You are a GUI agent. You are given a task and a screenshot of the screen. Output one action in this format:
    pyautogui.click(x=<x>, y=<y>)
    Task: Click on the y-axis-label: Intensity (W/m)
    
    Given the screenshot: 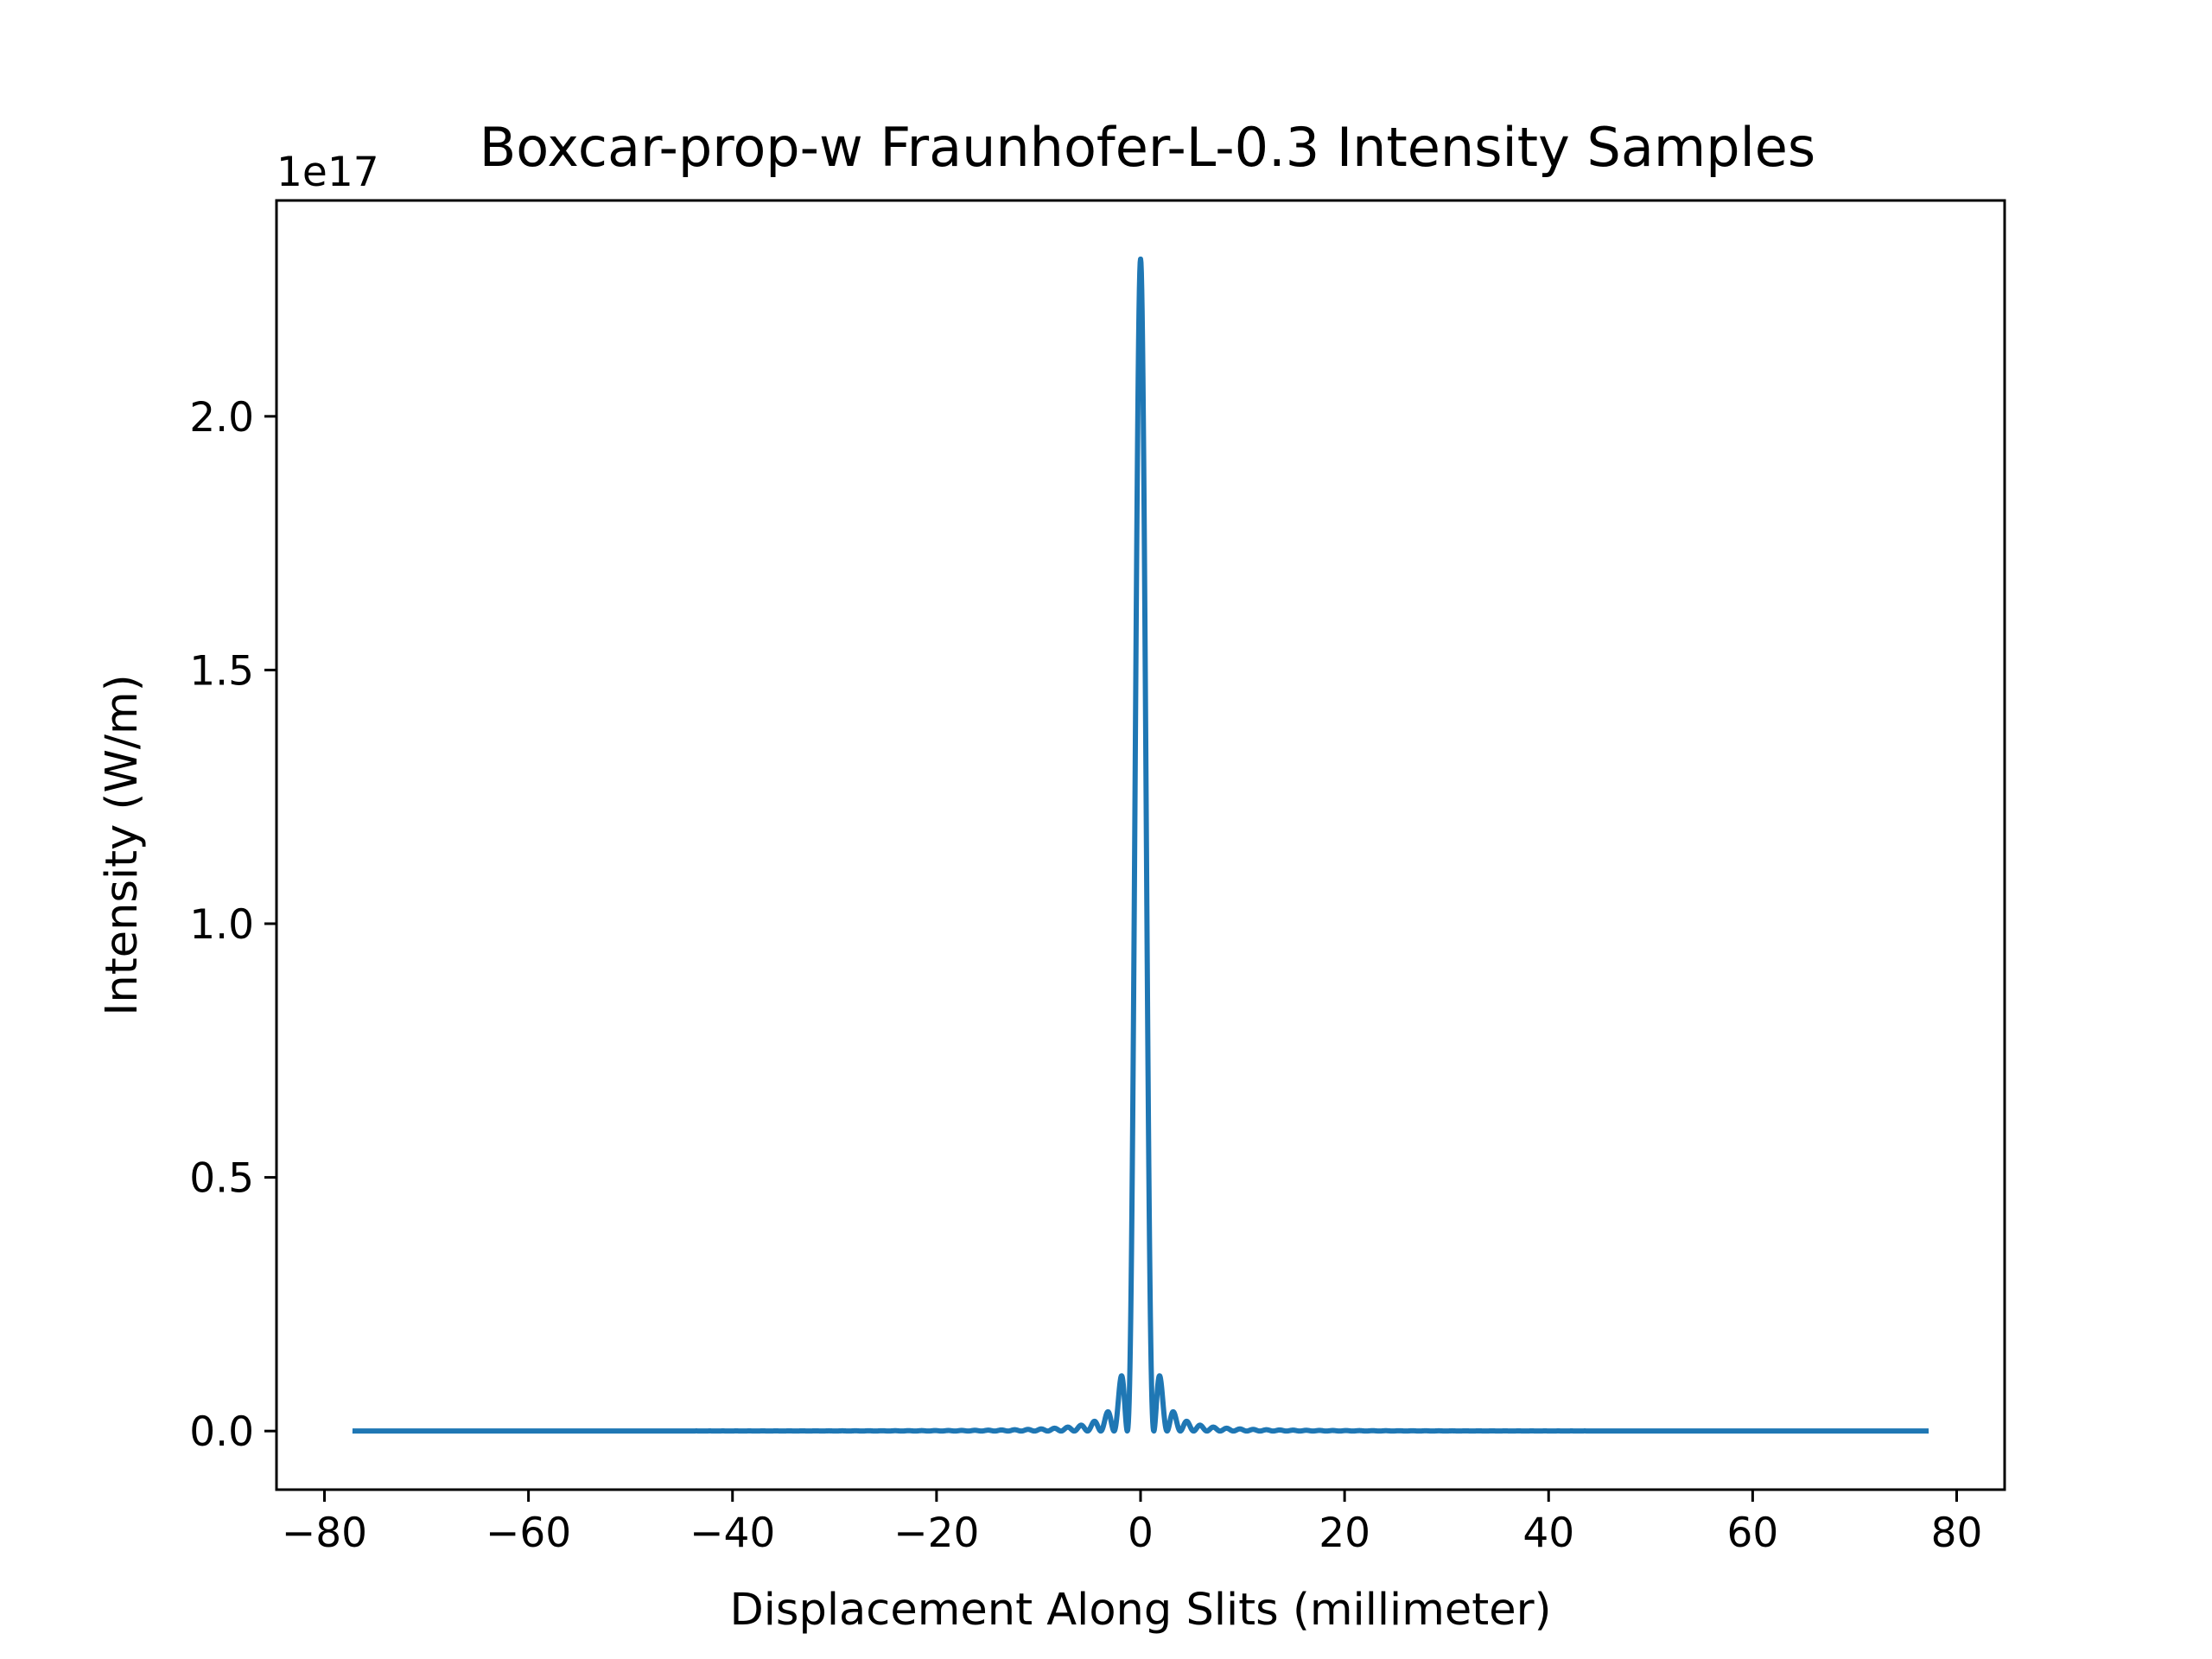 What is the action you would take?
    pyautogui.click(x=123, y=844)
    